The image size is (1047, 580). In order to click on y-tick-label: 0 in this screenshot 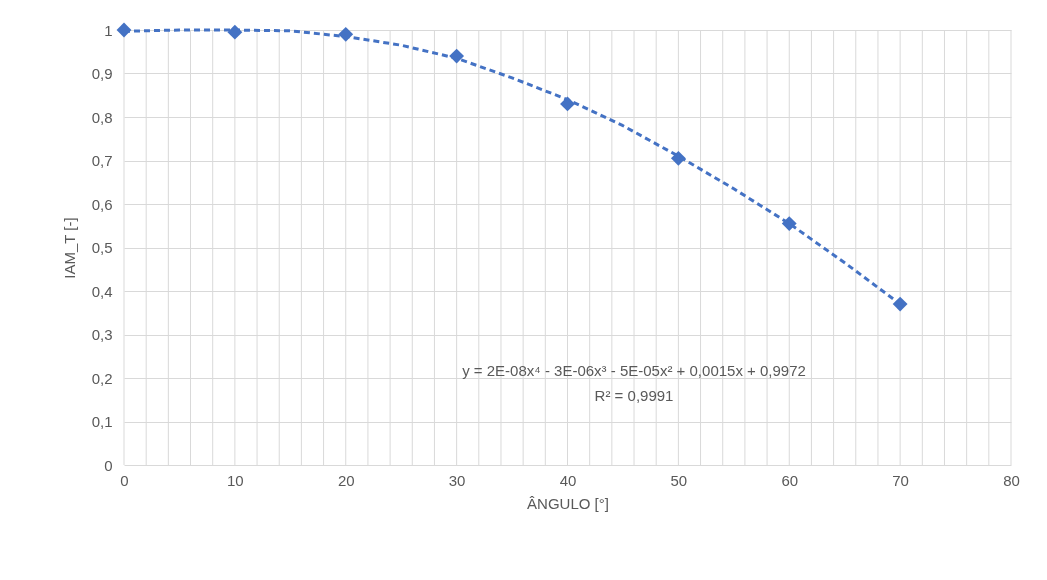, I will do `click(108, 465)`.